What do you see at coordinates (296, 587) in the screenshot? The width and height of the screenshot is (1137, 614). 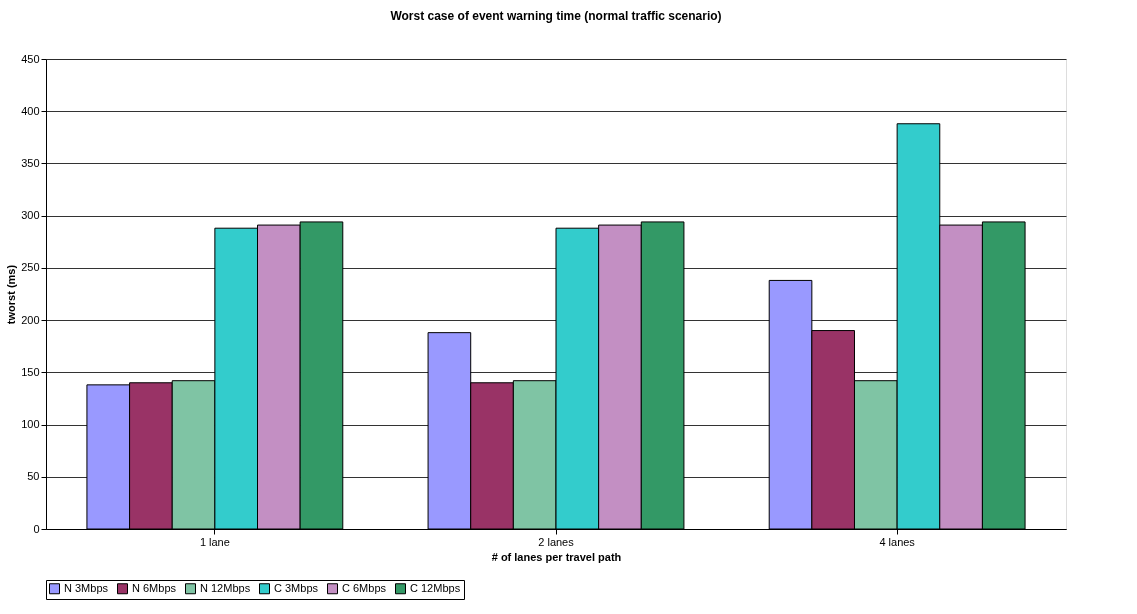 I see `legend-label: C 3Mbps` at bounding box center [296, 587].